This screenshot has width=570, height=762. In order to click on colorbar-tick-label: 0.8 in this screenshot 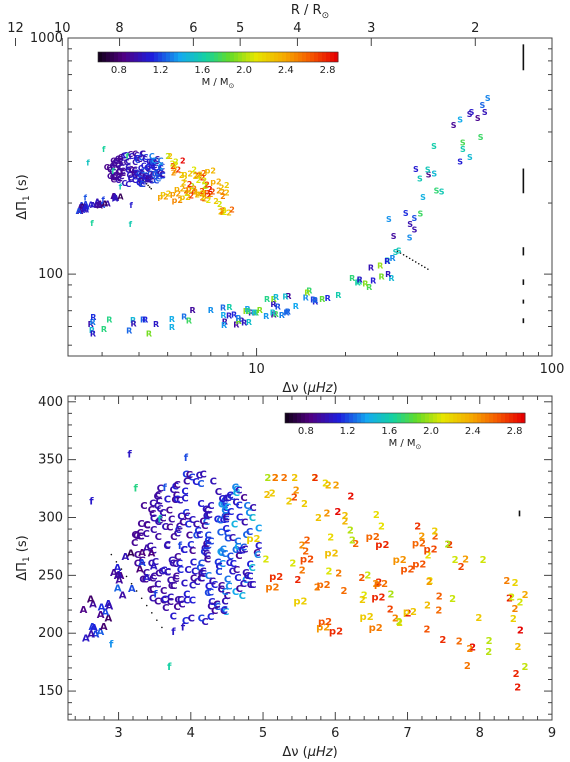, I will do `click(306, 431)`.